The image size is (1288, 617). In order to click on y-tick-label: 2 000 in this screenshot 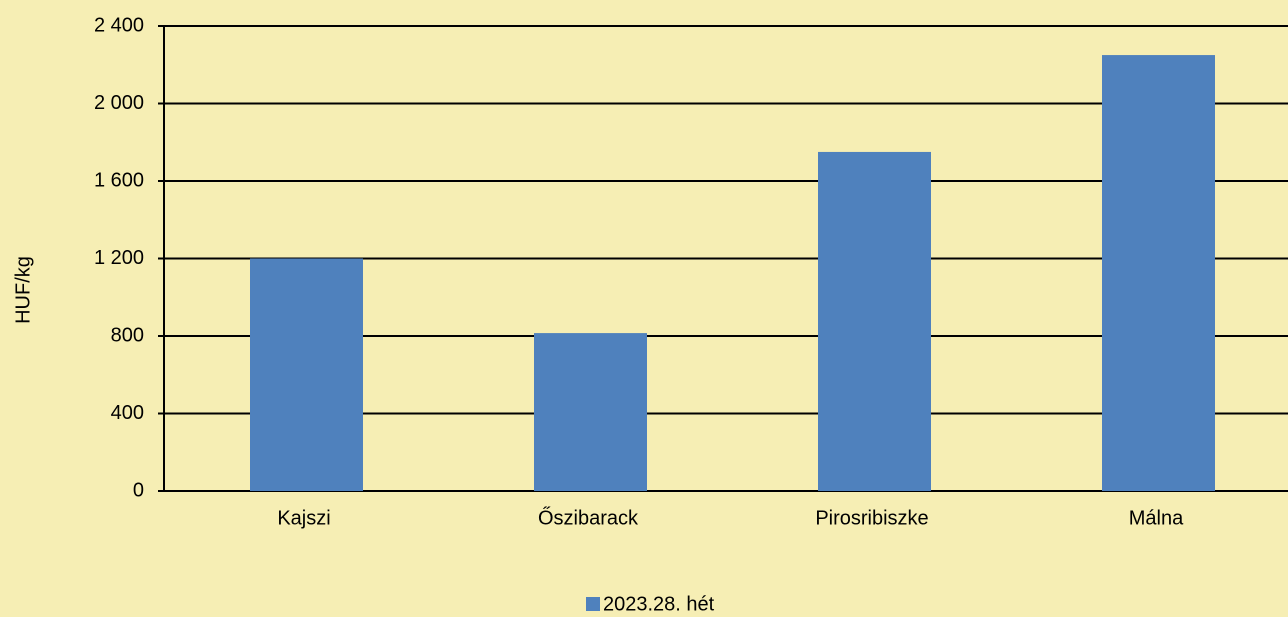, I will do `click(119, 103)`.